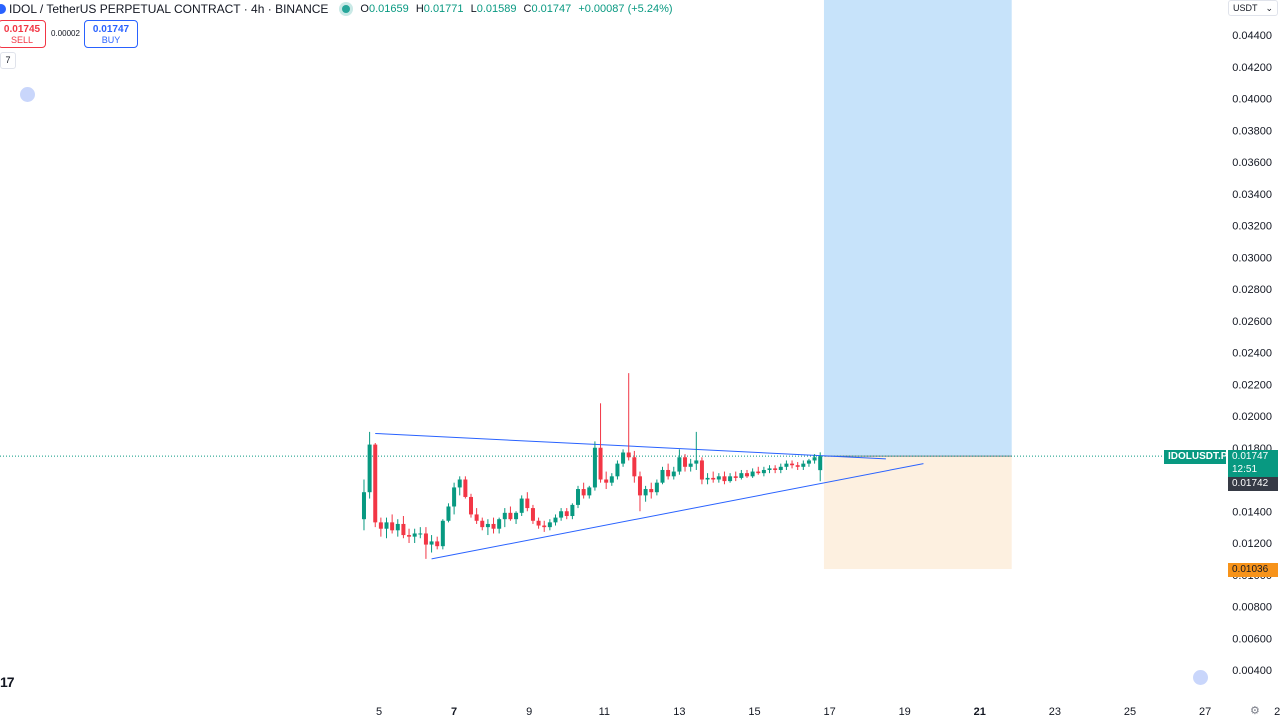 The width and height of the screenshot is (1280, 717). I want to click on y-tick-label: 0.03600, so click(1252, 163).